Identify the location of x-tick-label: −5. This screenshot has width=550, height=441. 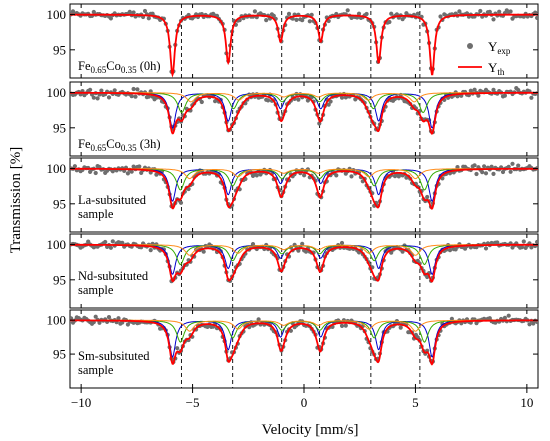
(193, 402).